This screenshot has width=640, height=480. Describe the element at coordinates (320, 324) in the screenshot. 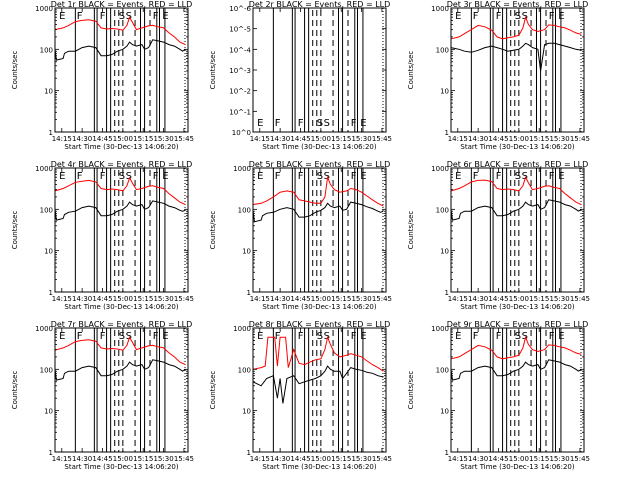

I see `chart-title: Det 8r BLACK = Events, RED = LLD` at that location.